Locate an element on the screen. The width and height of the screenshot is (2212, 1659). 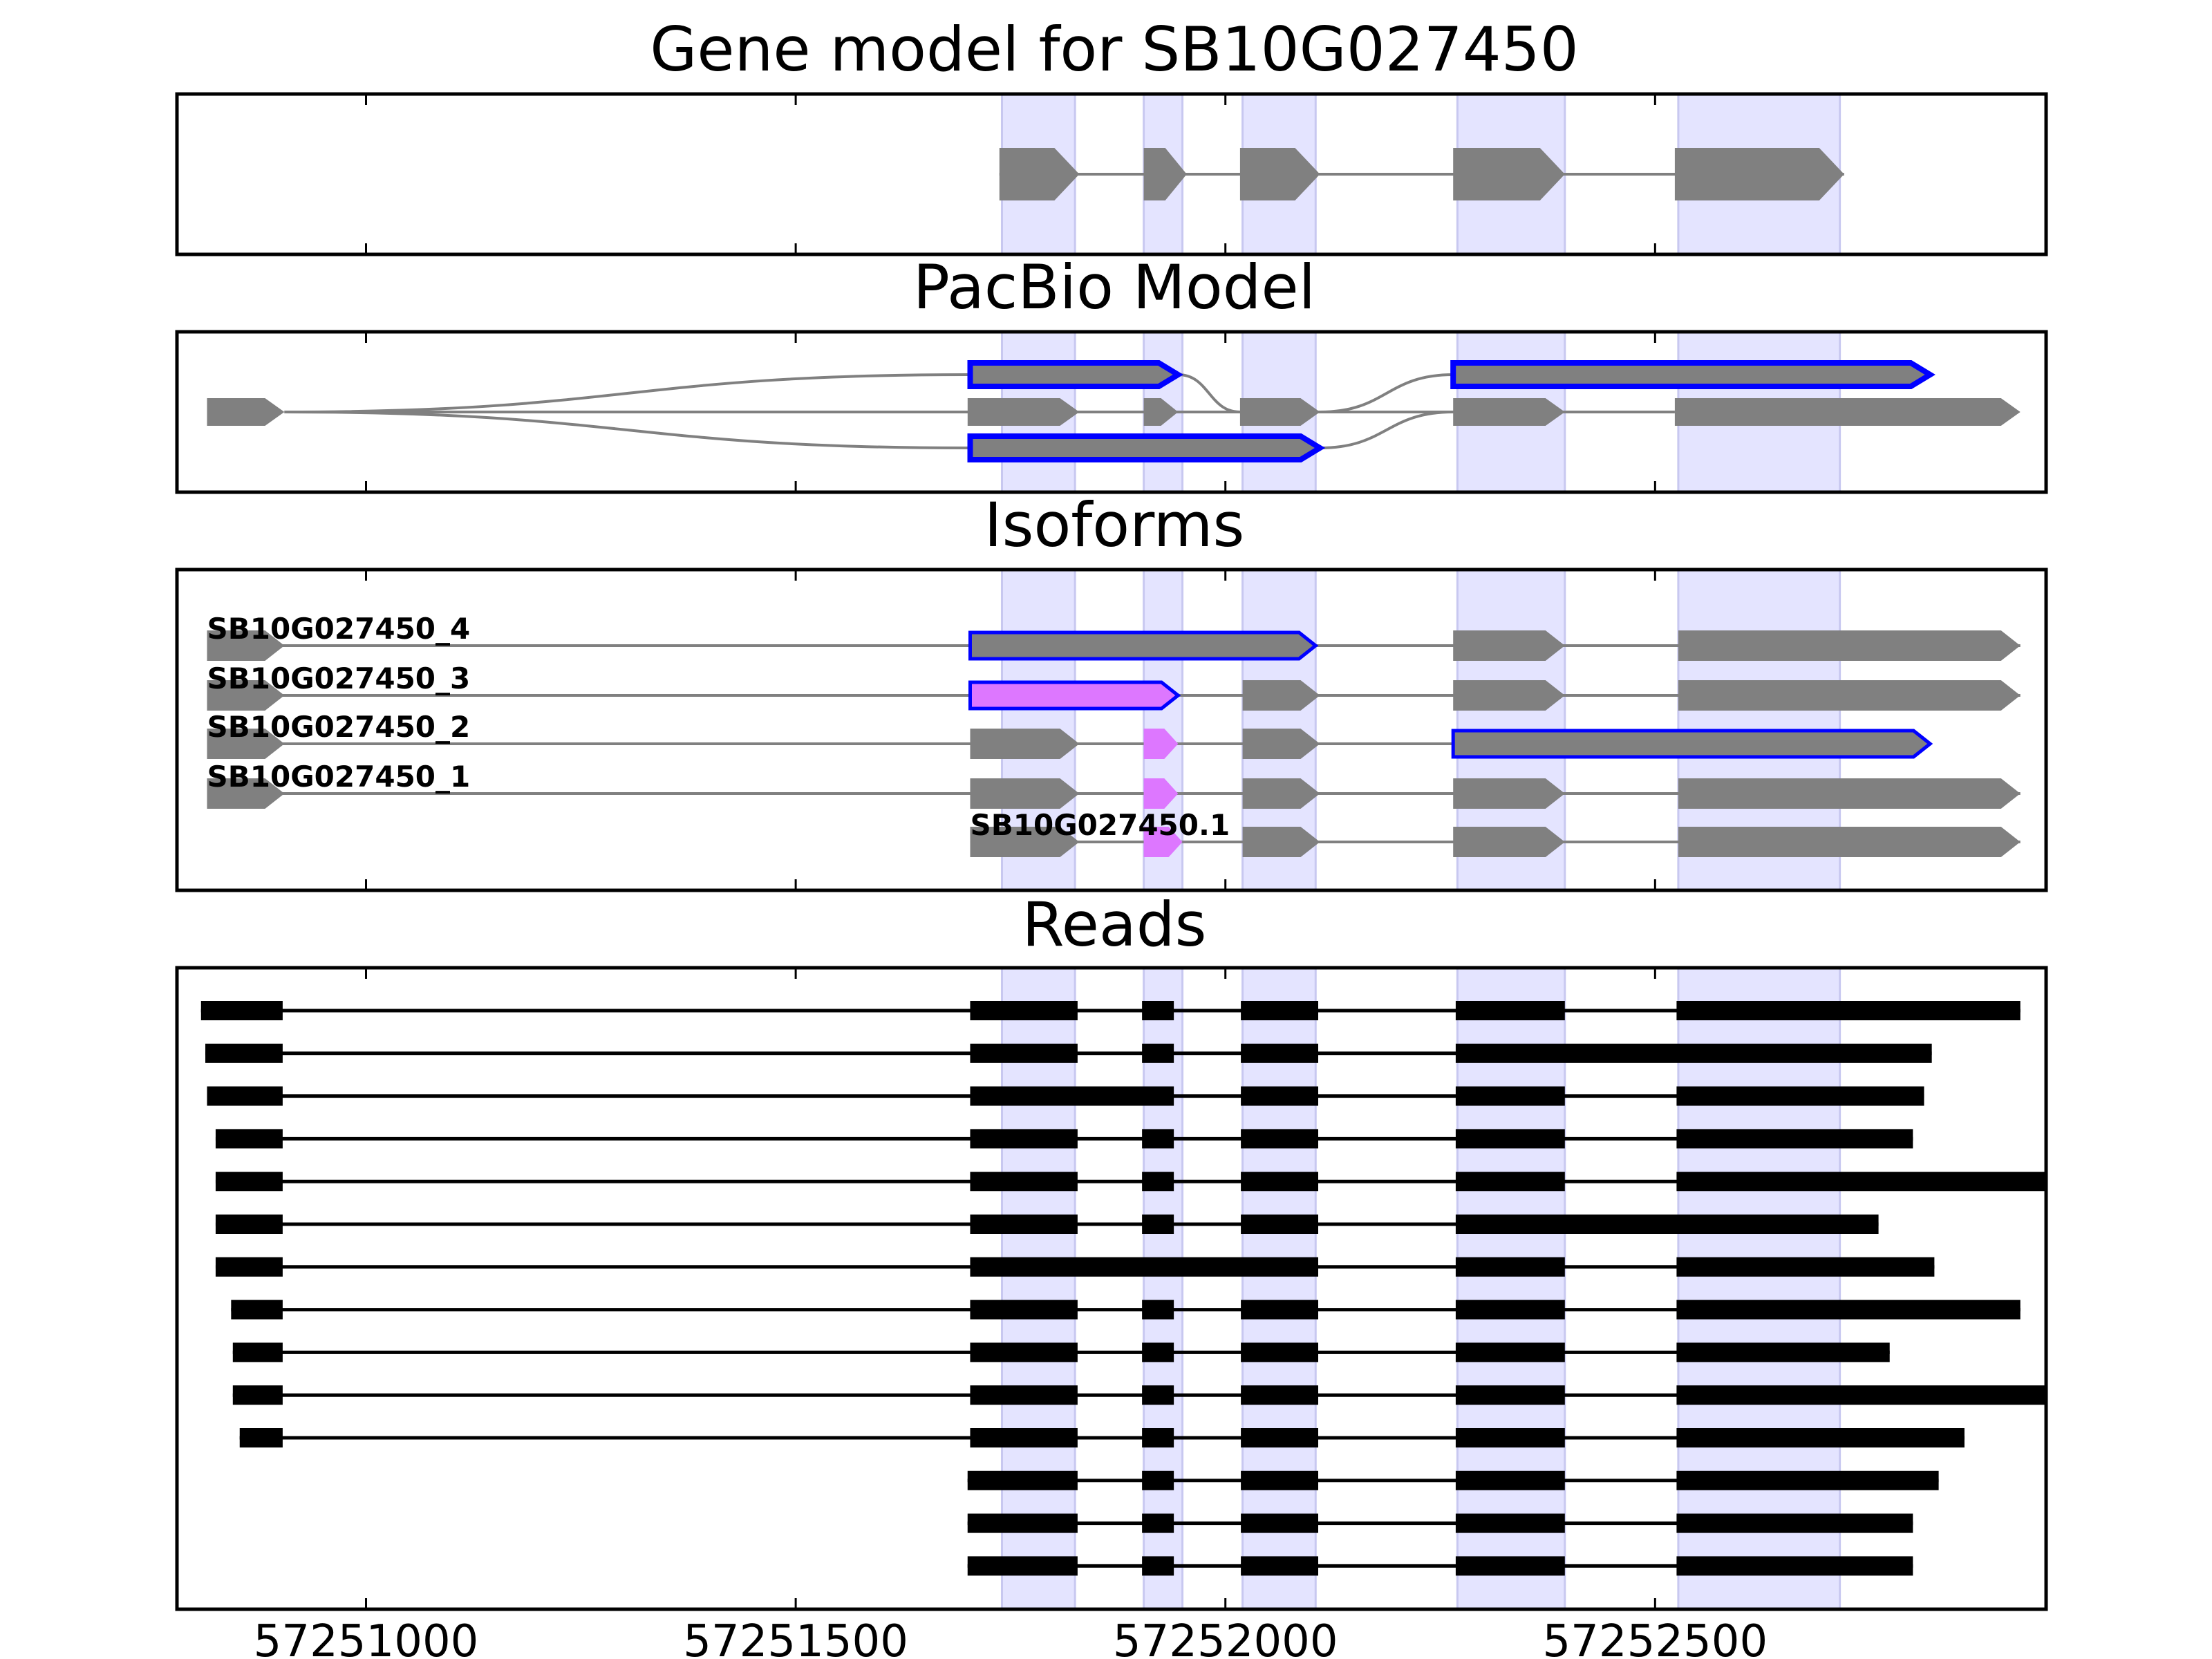
reads-title: Reads is located at coordinates (1114, 924).